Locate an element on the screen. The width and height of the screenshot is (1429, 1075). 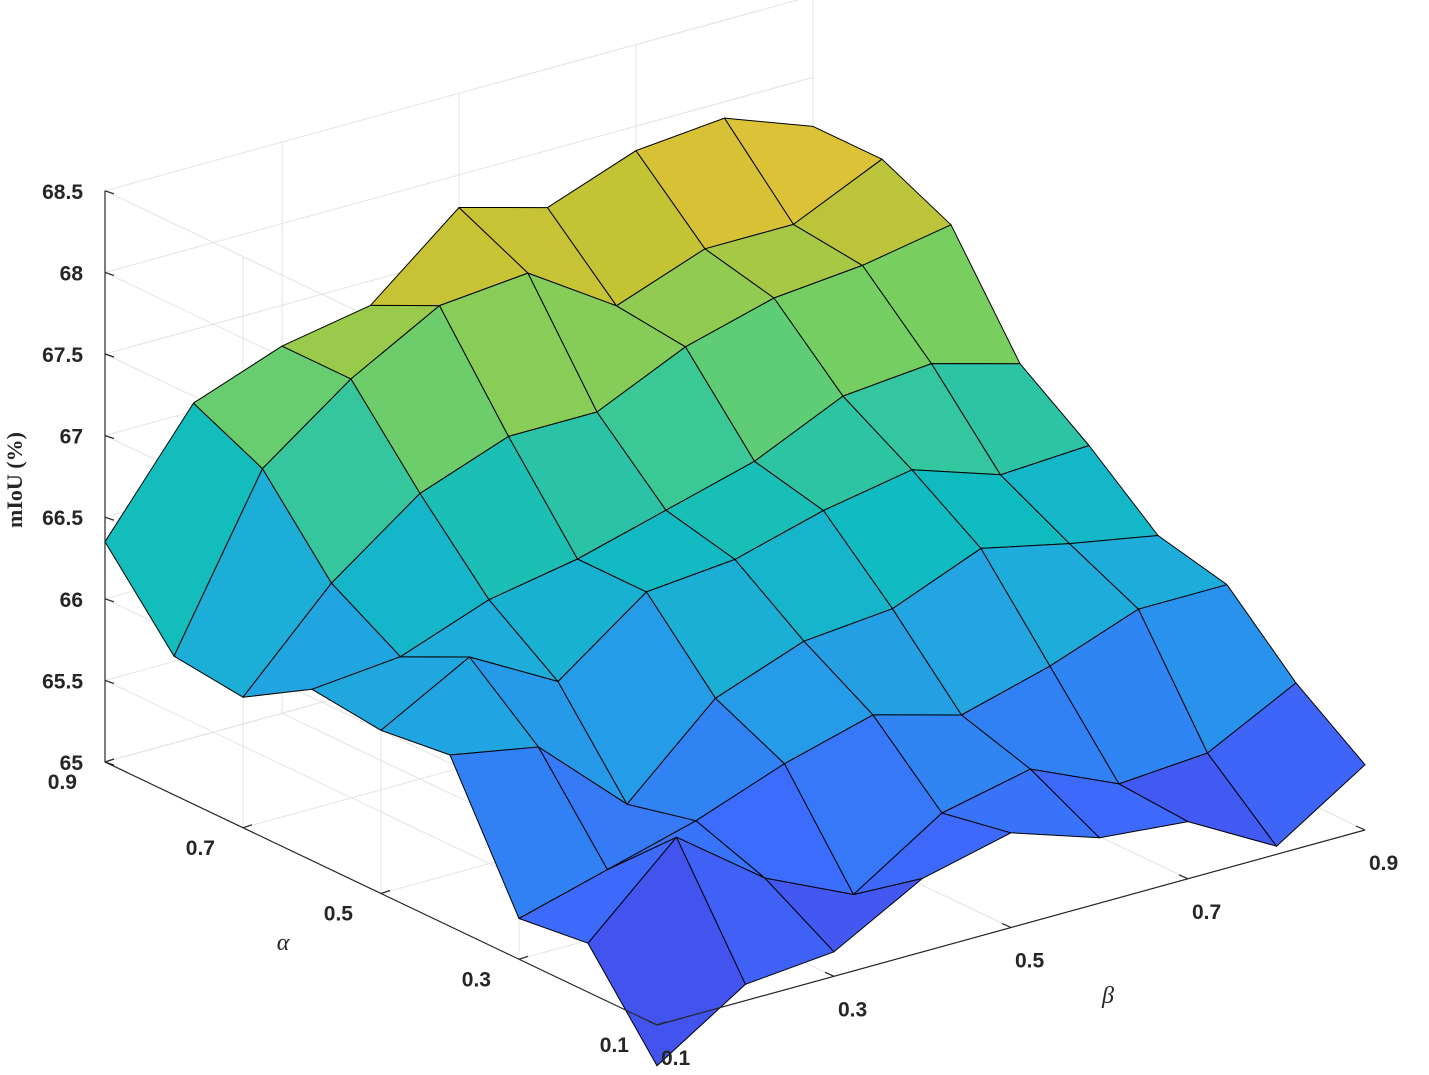
z-tick-label: 68 is located at coordinates (72, 273).